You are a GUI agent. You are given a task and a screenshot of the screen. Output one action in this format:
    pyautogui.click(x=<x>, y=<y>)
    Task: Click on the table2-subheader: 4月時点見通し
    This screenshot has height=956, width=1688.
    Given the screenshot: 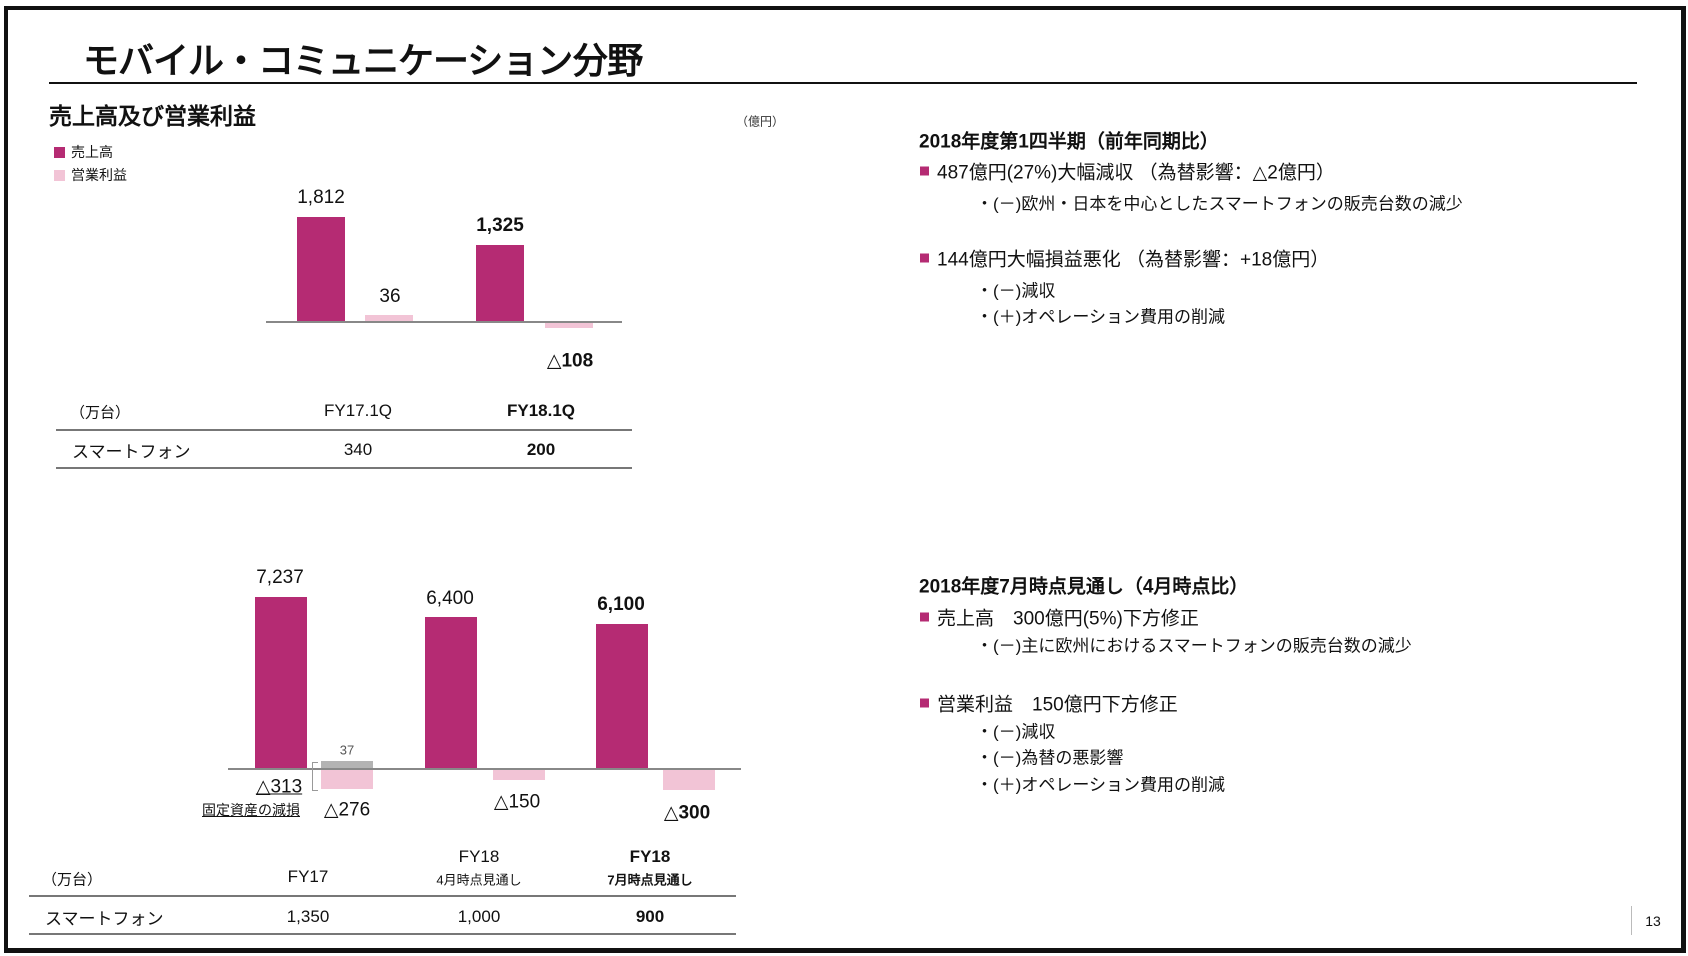 What is the action you would take?
    pyautogui.click(x=479, y=880)
    